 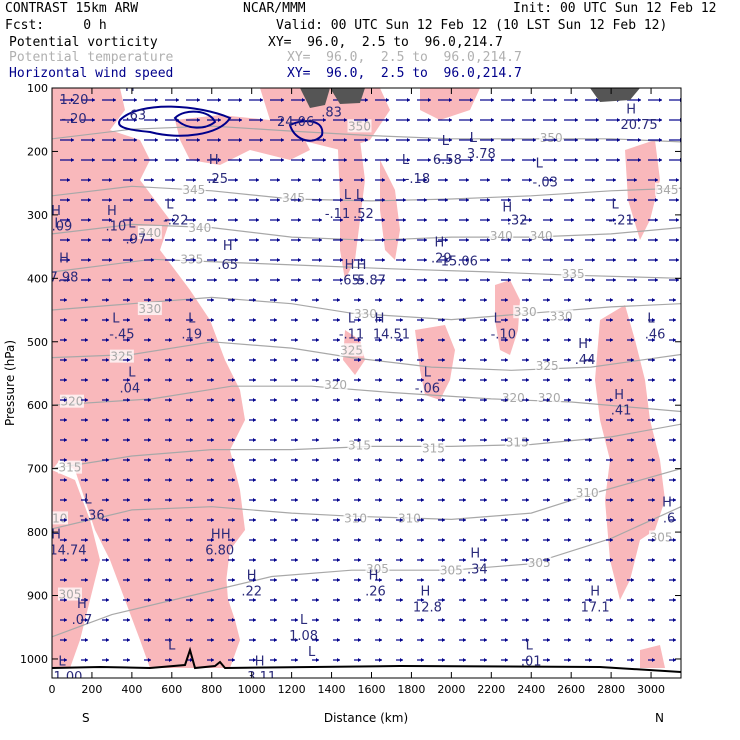 I want to click on pv-label: L, so click(x=498, y=319).